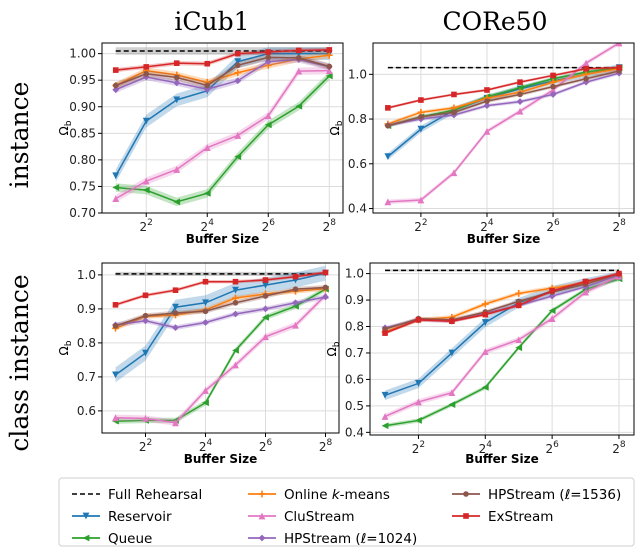 This screenshot has height=550, width=638. Describe the element at coordinates (354, 353) in the screenshot. I see `y-tick-label: 0.7` at that location.